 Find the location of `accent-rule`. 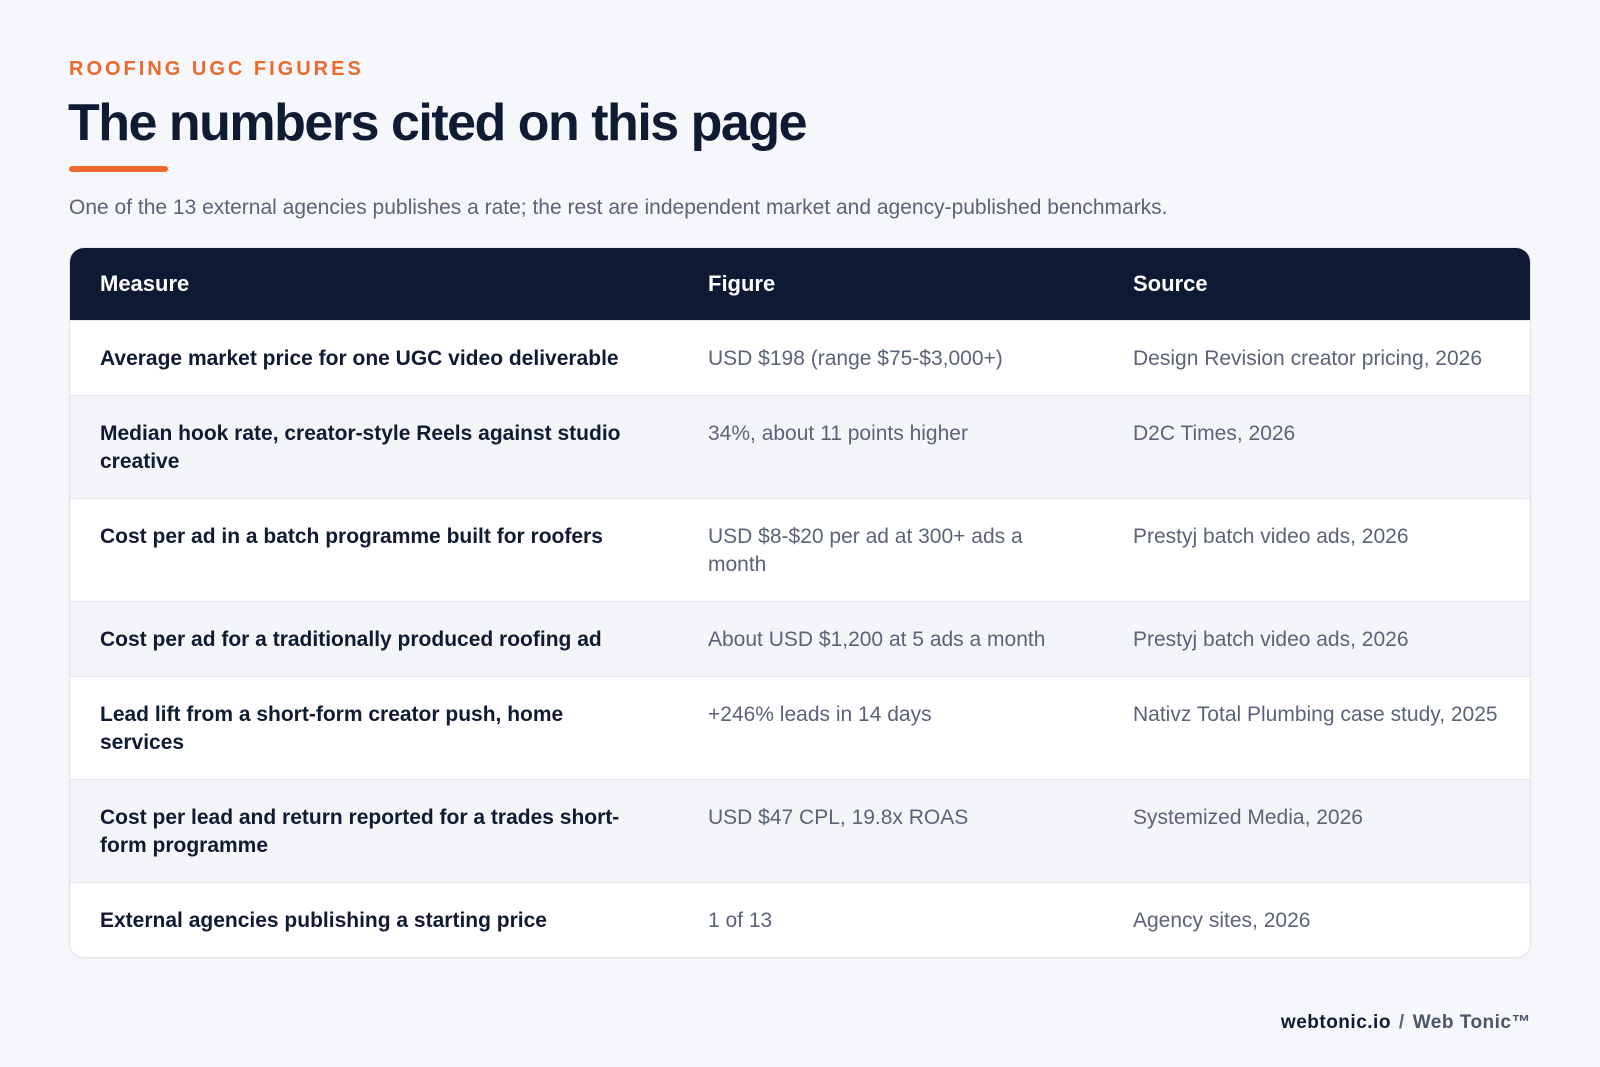

accent-rule is located at coordinates (118, 169).